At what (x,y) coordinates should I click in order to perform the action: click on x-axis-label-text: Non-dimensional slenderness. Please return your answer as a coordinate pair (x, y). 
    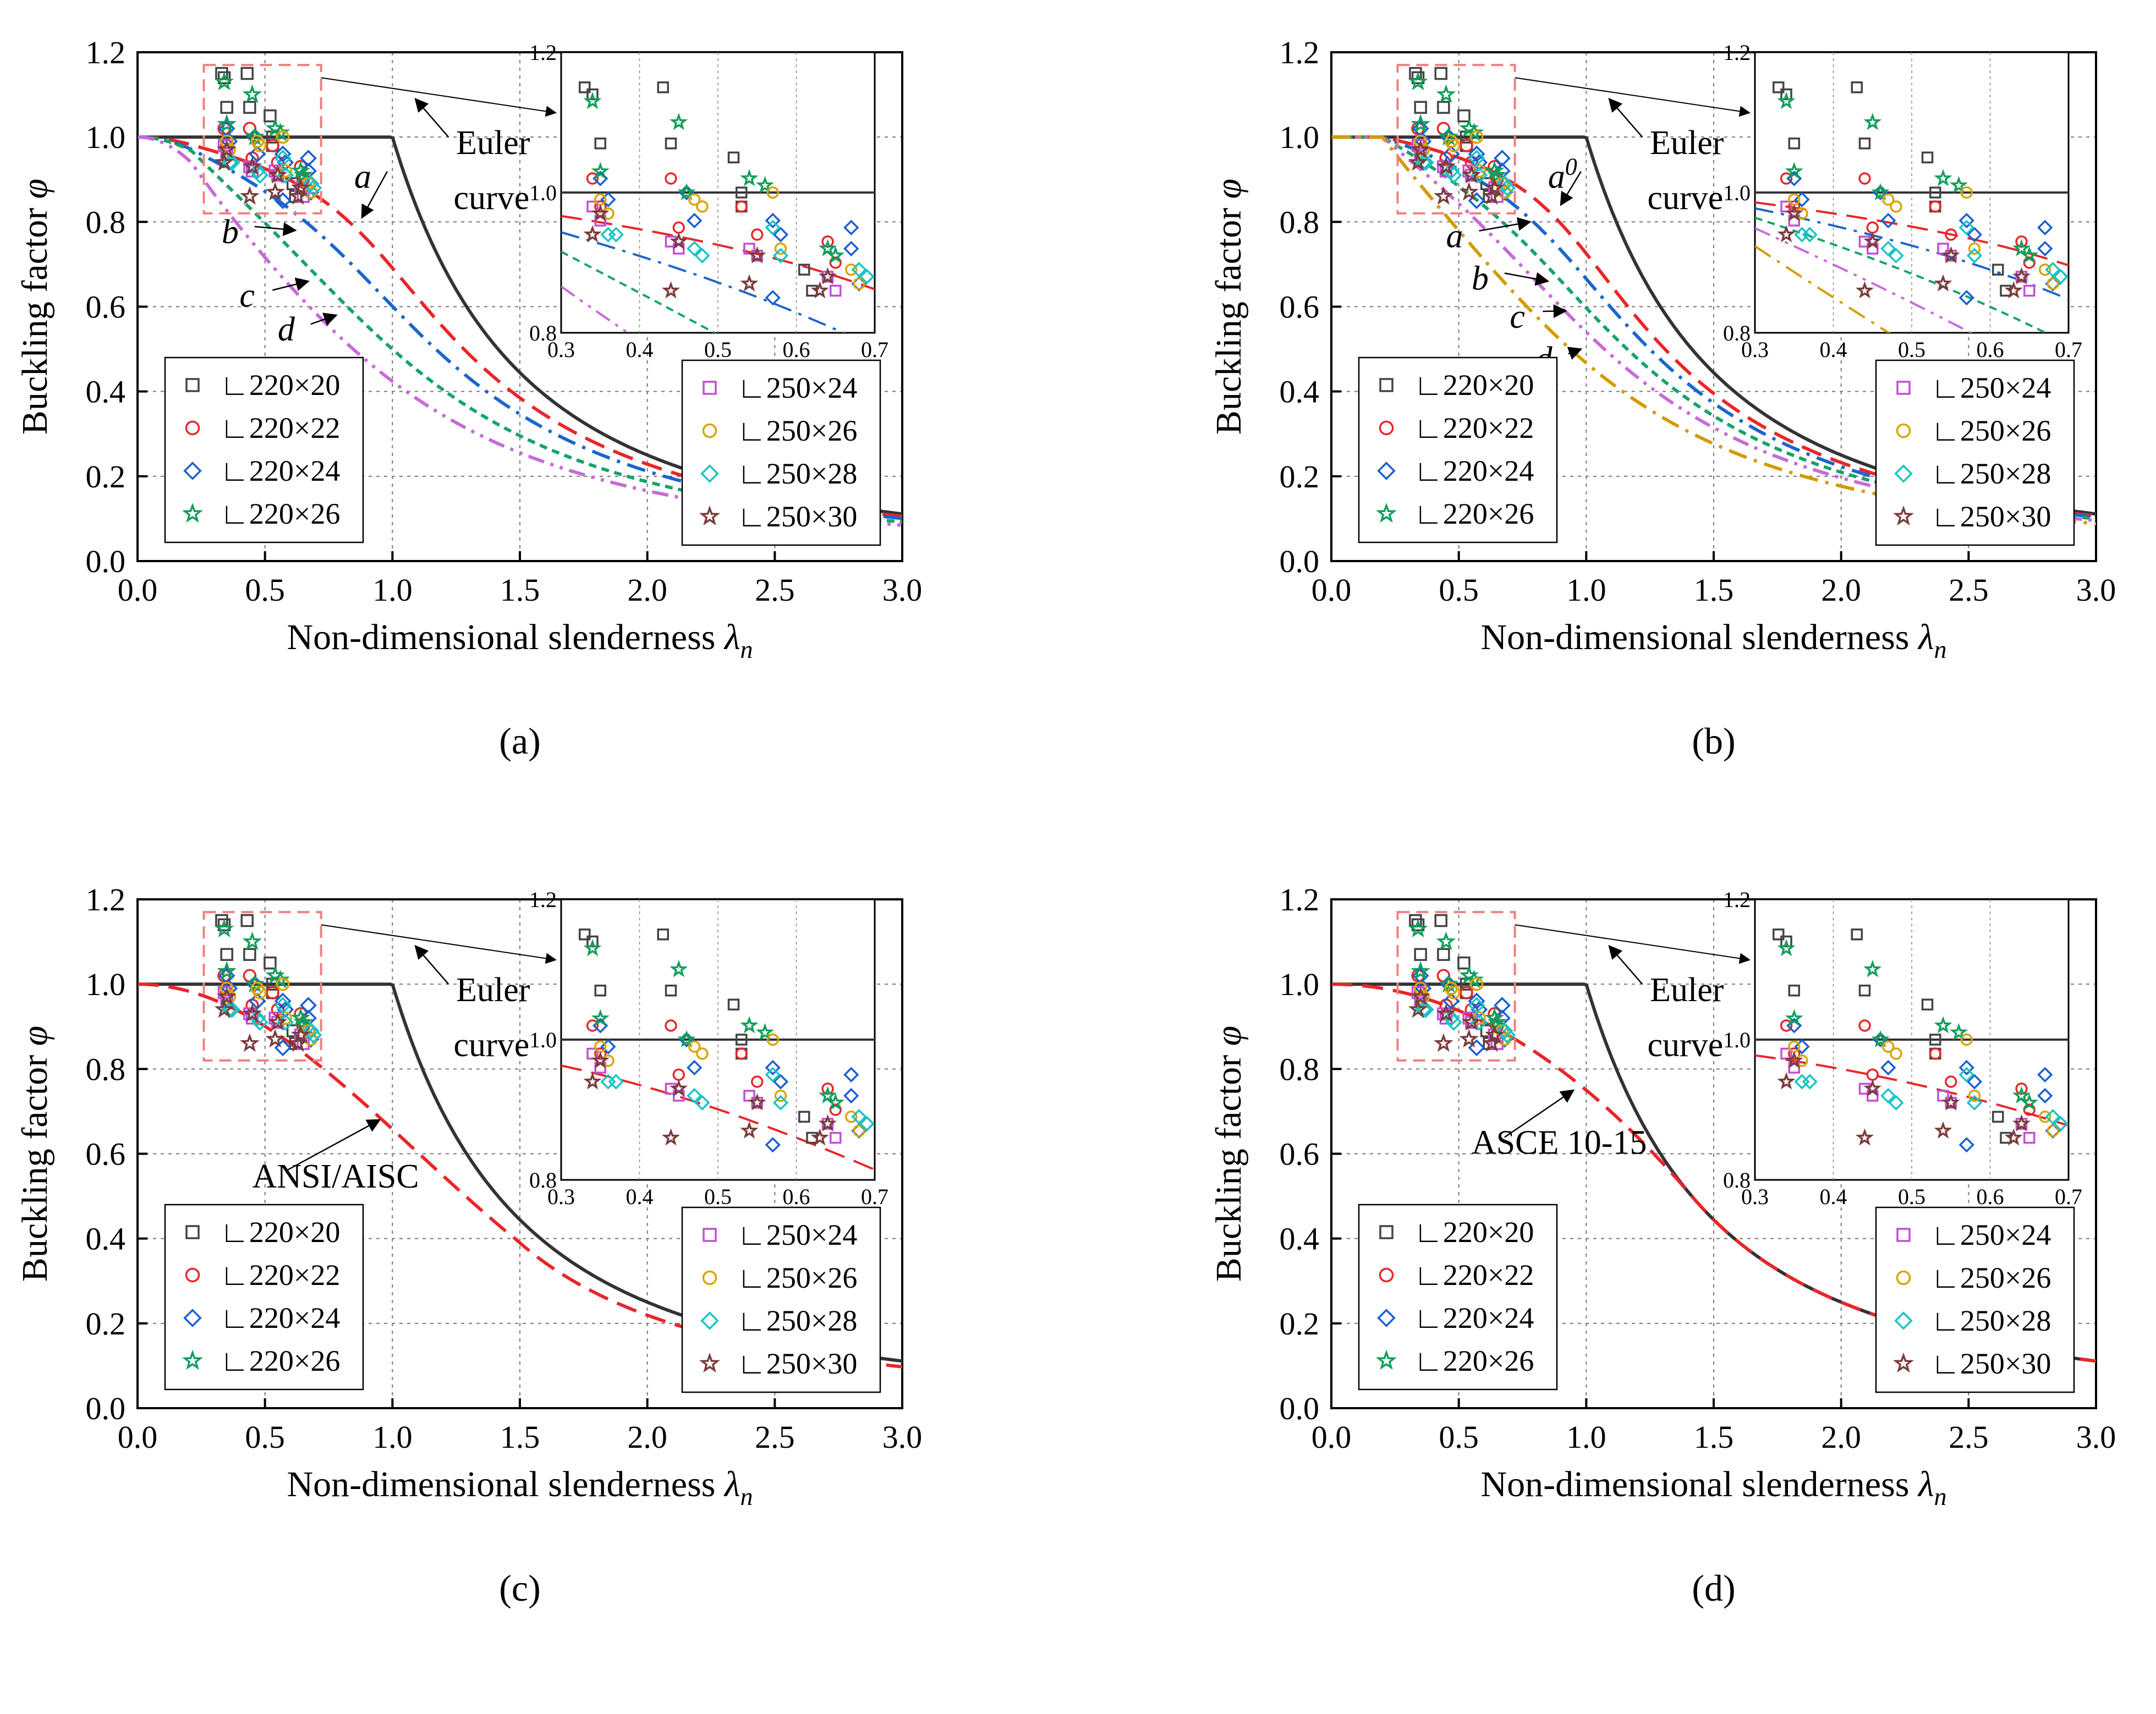
    Looking at the image, I should click on (506, 1484).